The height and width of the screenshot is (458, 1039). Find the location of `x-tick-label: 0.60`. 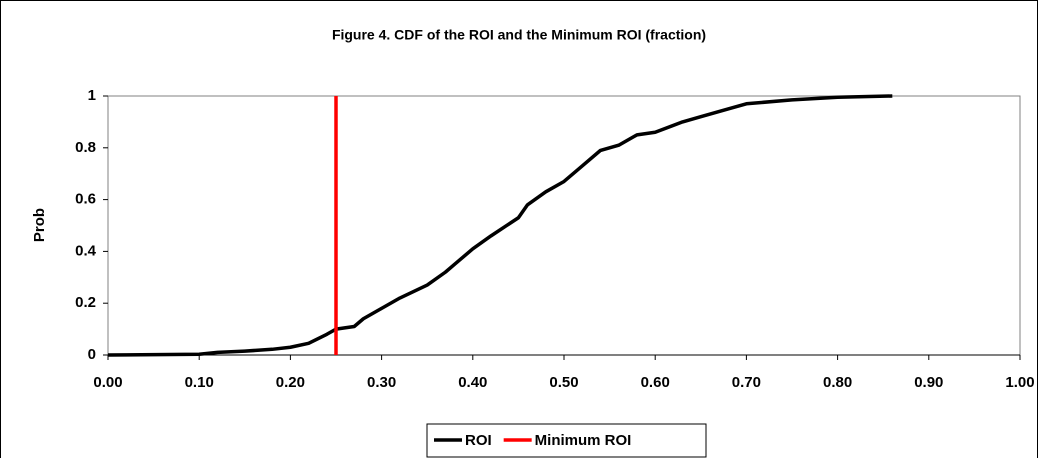

x-tick-label: 0.60 is located at coordinates (655, 382).